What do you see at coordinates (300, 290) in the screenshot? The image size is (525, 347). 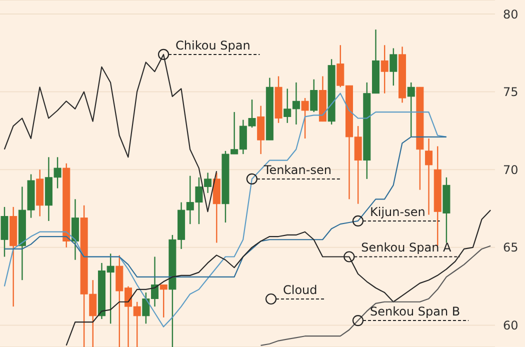 I see `annotation: Cloud` at bounding box center [300, 290].